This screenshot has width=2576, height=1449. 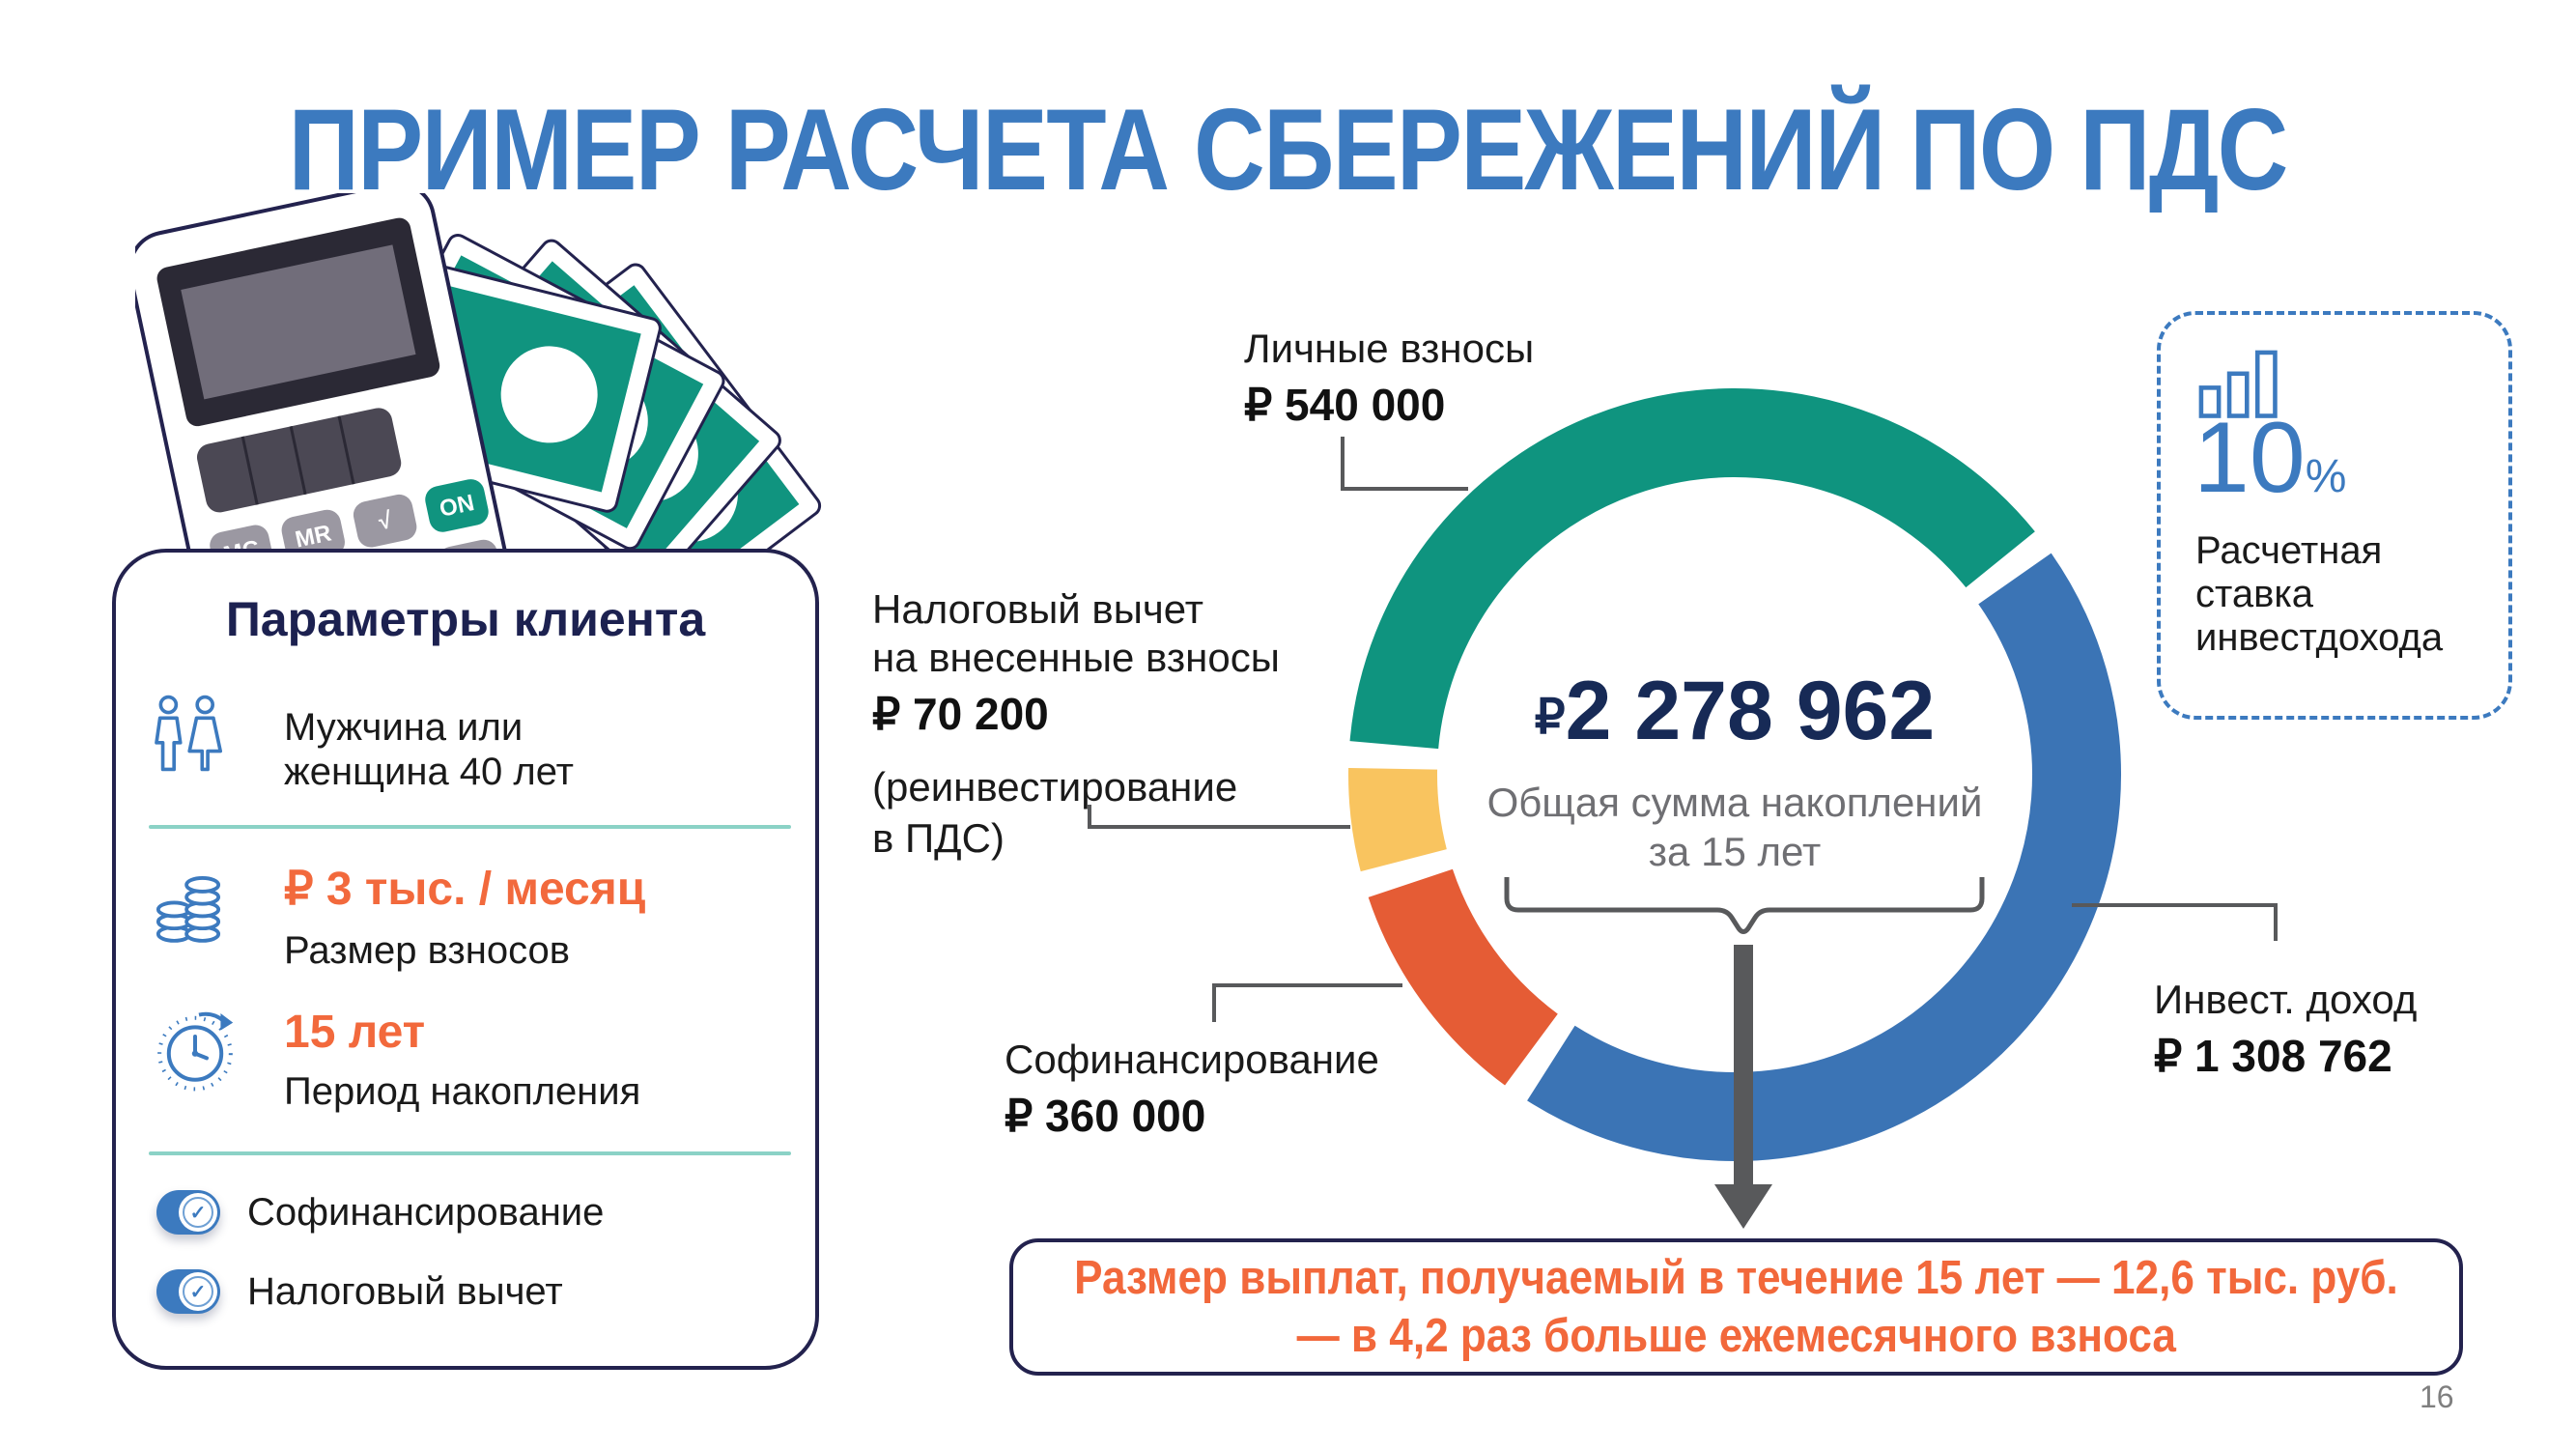 I want to click on cofinancing-toggle: ✓, so click(x=188, y=1212).